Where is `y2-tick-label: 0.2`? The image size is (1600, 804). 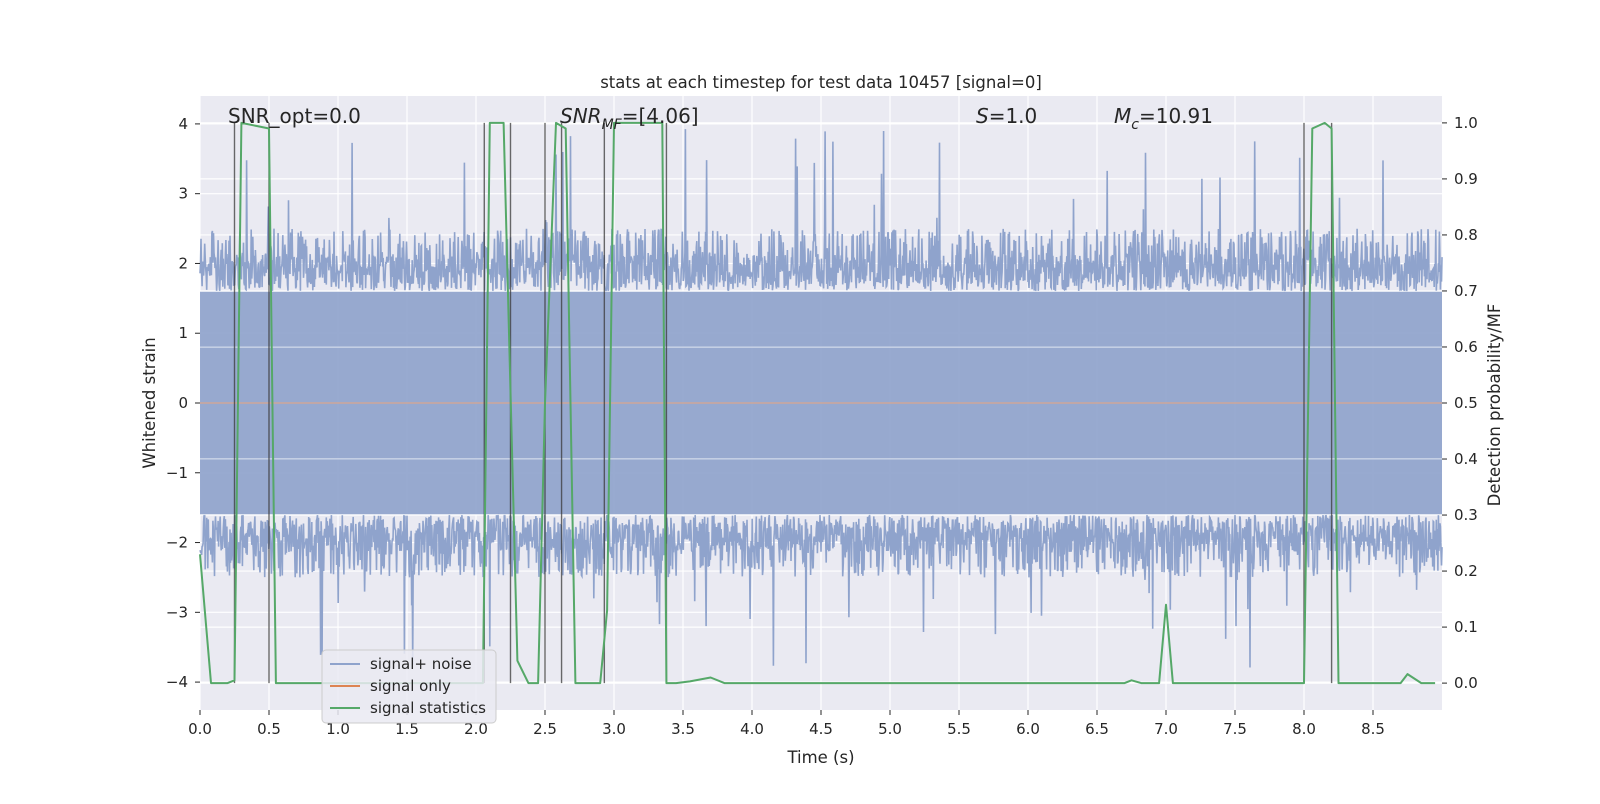 y2-tick-label: 0.2 is located at coordinates (1466, 571).